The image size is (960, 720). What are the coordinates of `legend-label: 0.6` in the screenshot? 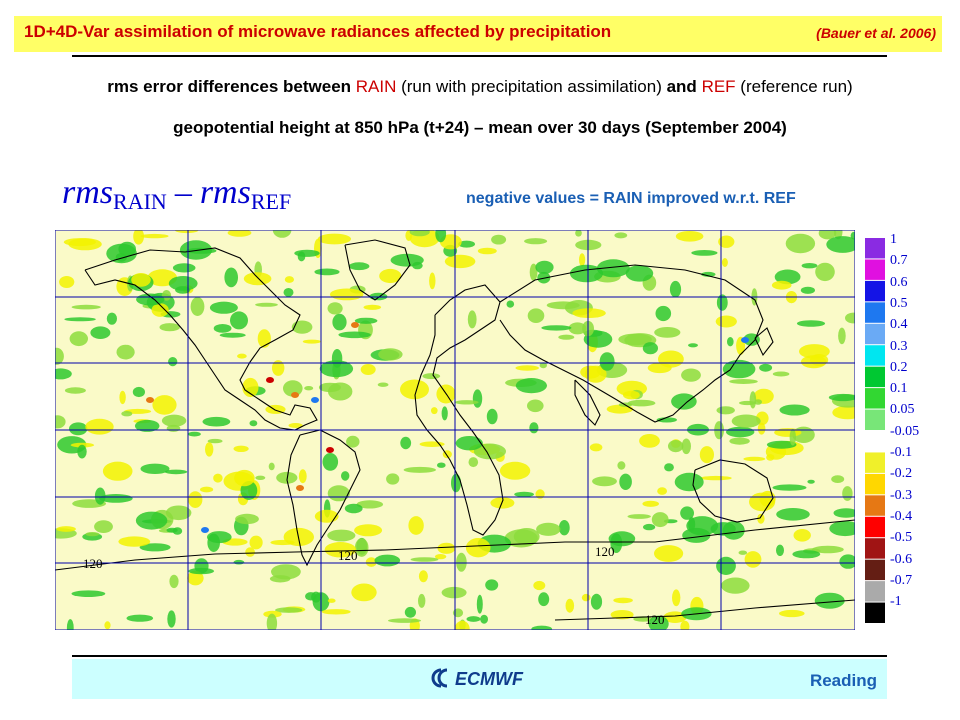 It's located at (899, 282).